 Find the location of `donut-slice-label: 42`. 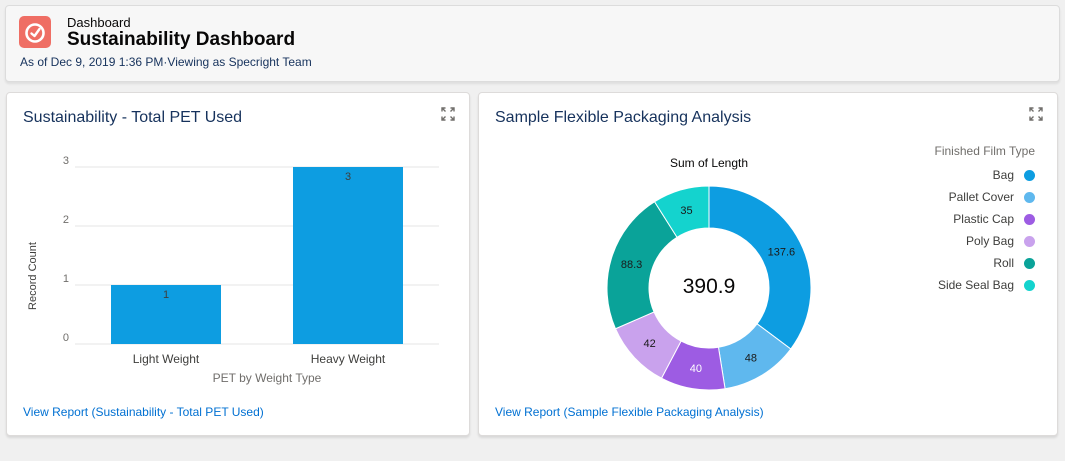

donut-slice-label: 42 is located at coordinates (650, 344).